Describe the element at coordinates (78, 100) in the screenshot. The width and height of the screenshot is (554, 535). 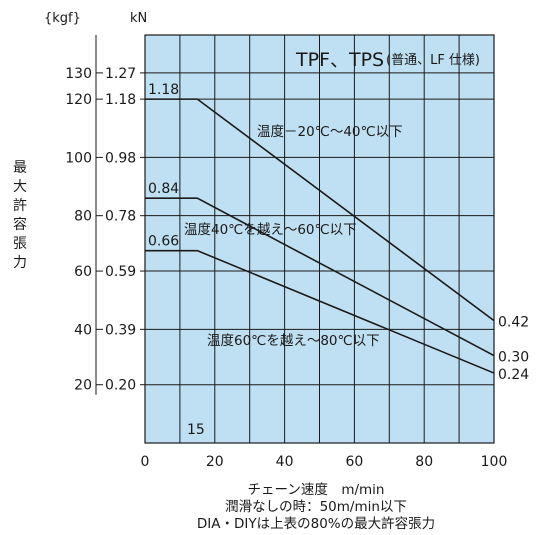
I see `y-tick-label-kgf: 120` at that location.